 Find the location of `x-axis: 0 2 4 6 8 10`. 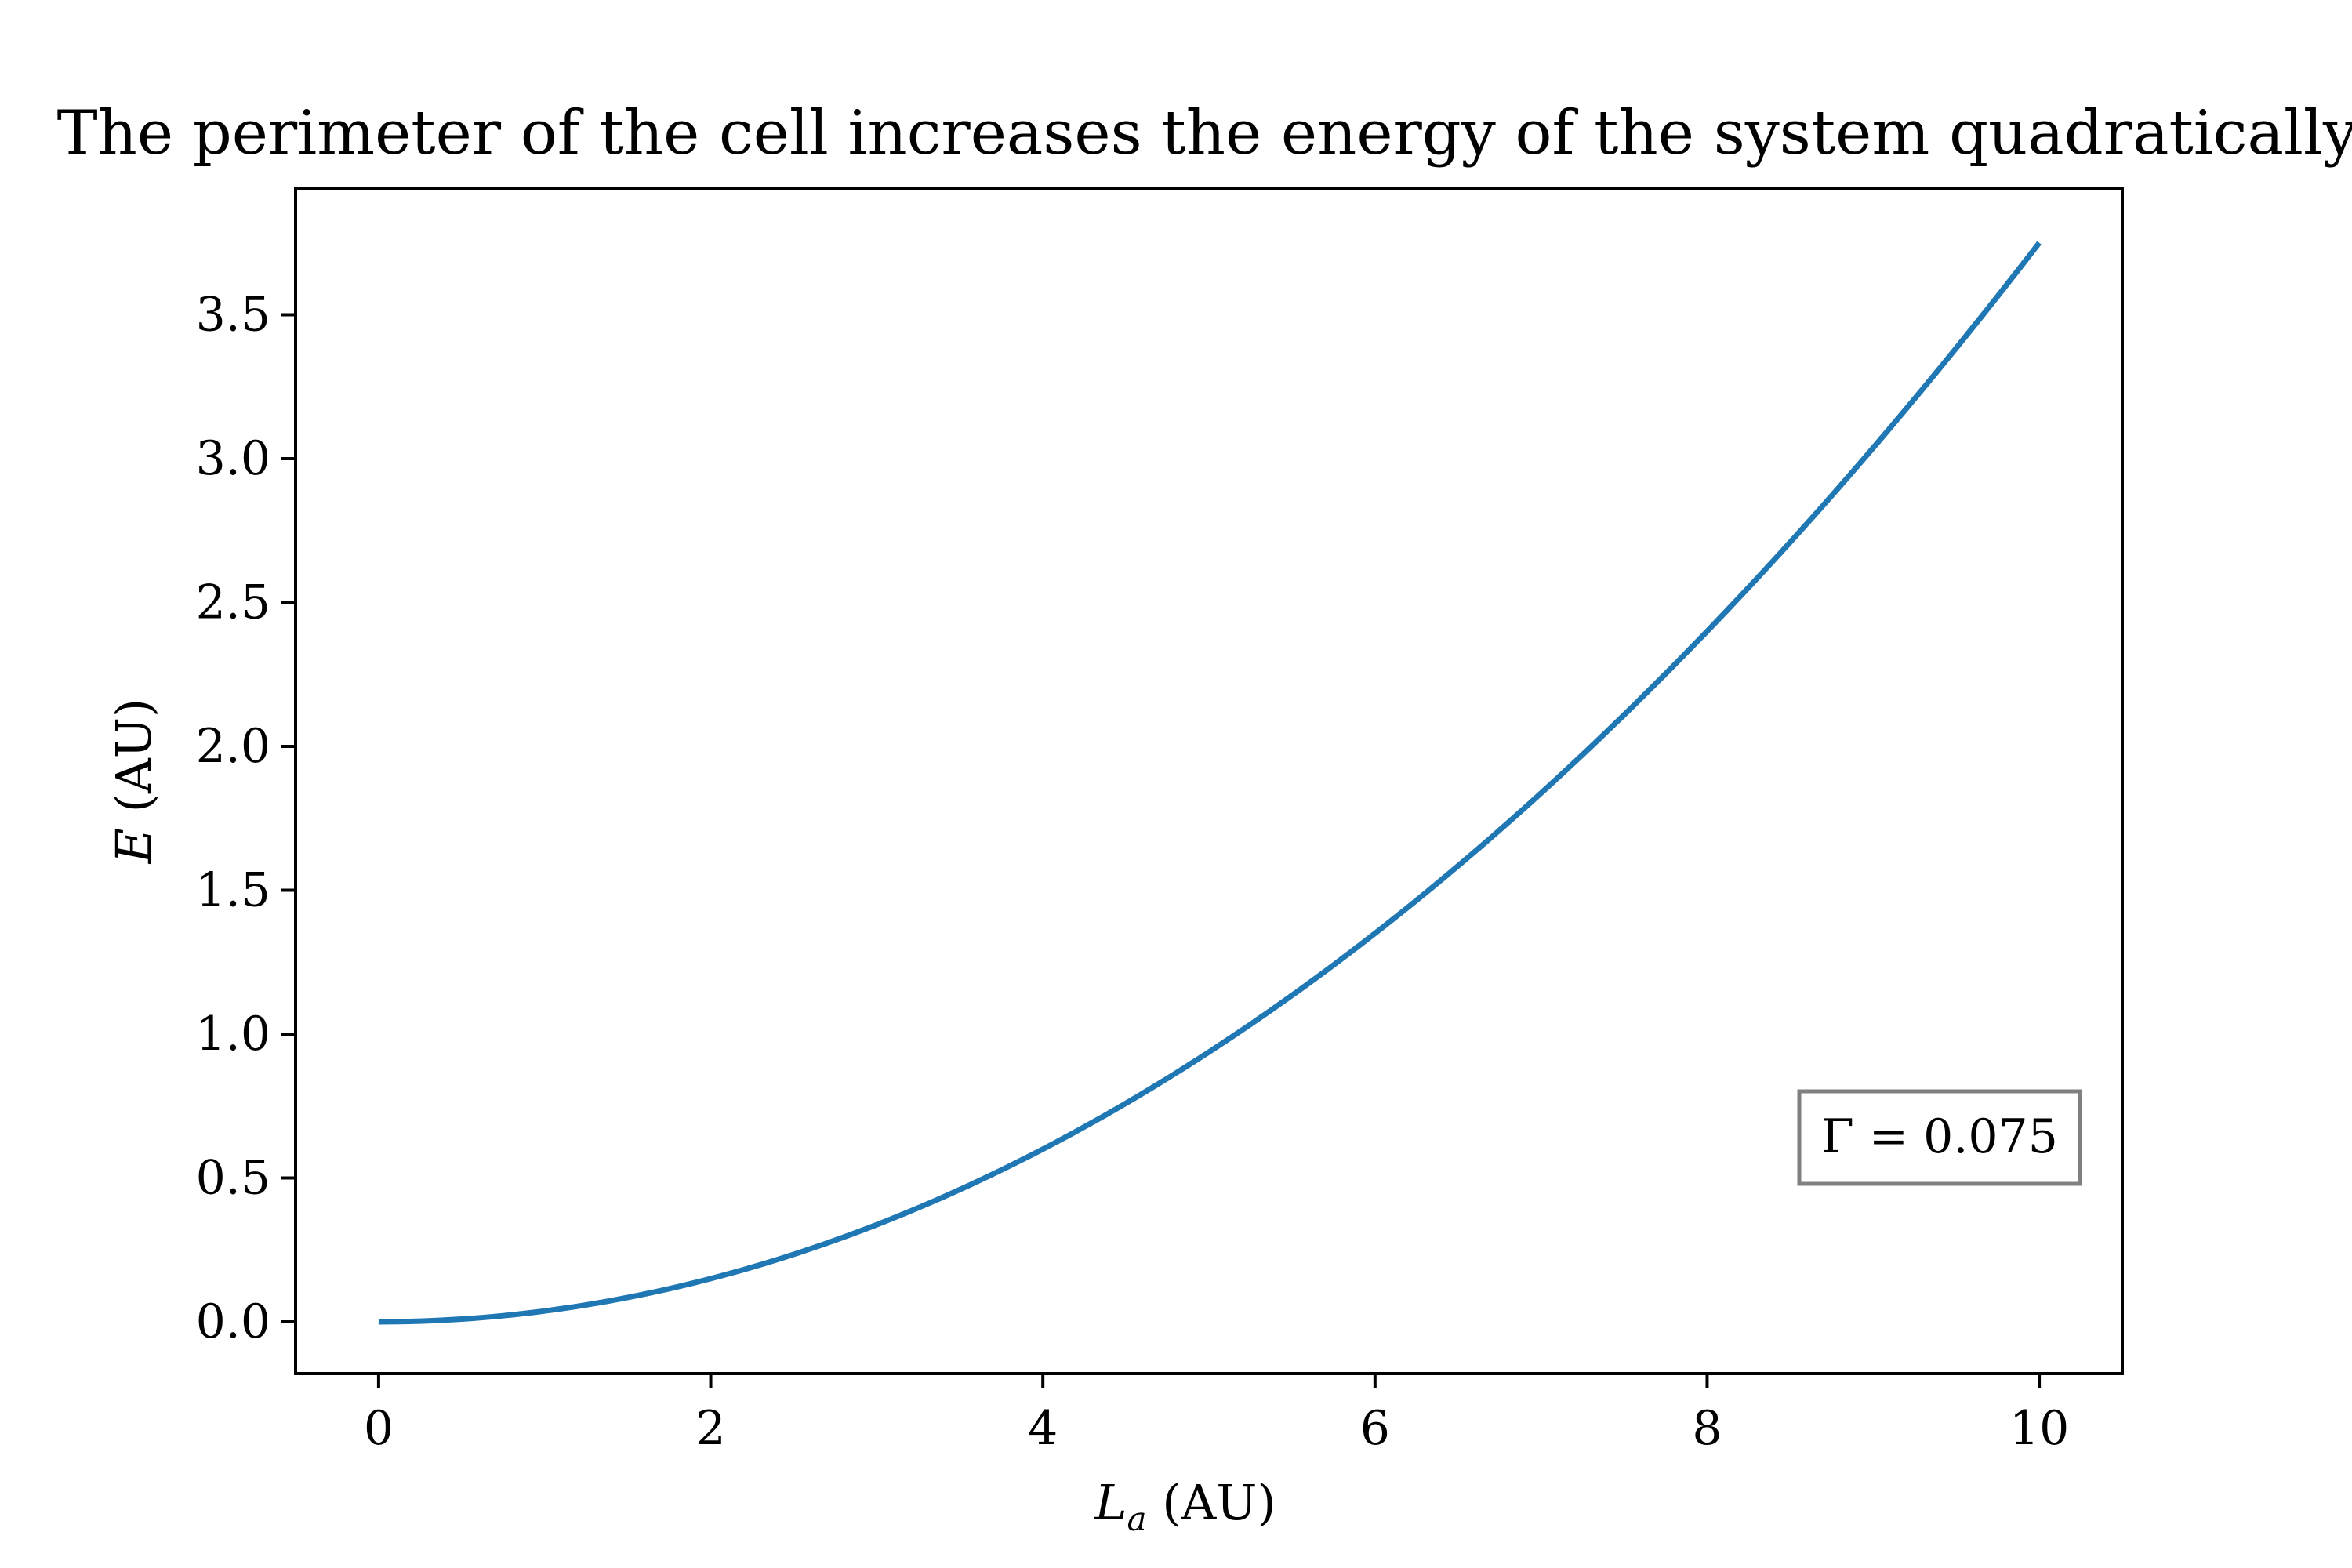

x-axis: 0 2 4 6 8 10 is located at coordinates (1216, 1415).